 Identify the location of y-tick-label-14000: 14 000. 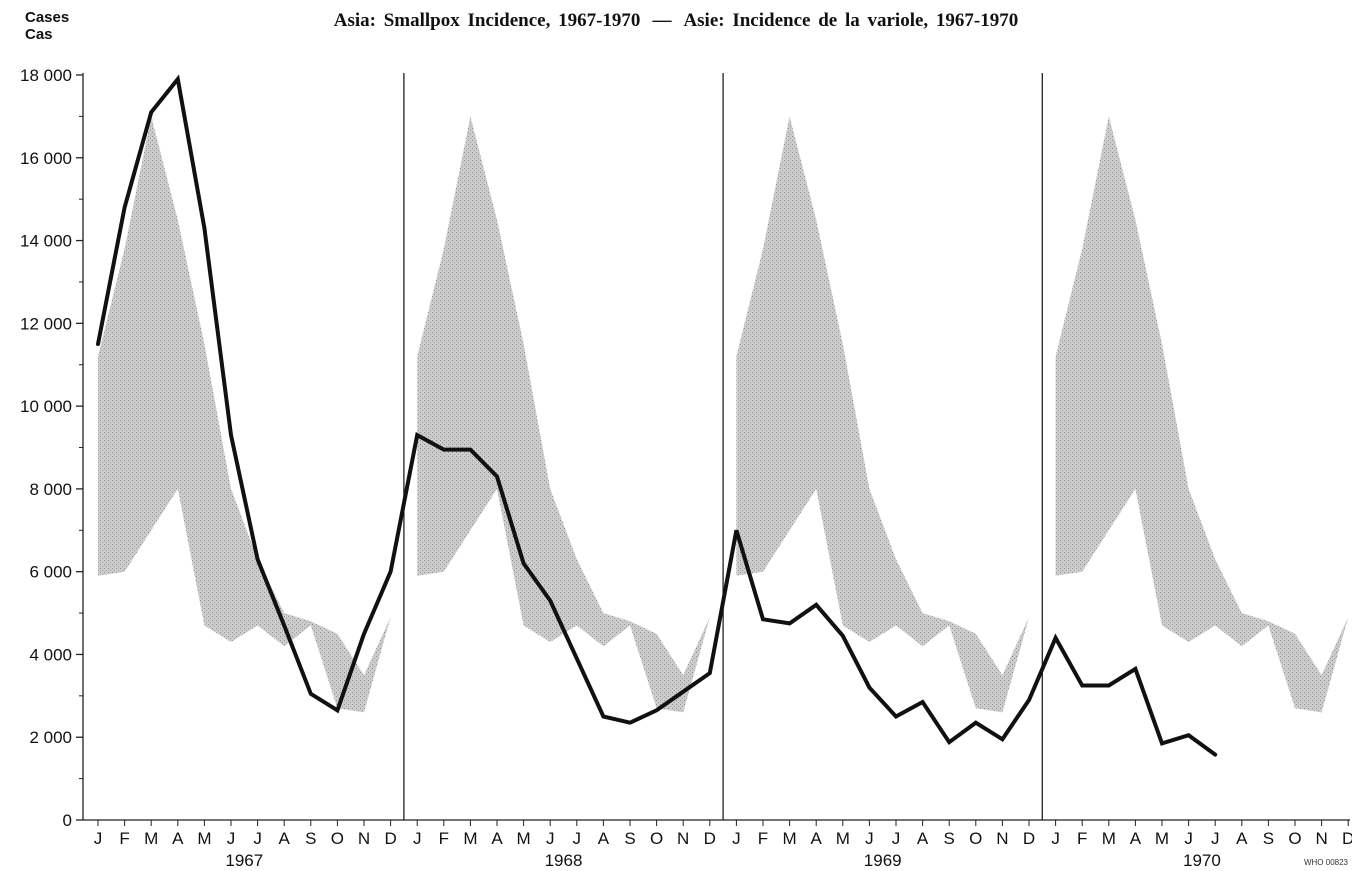
(46, 241).